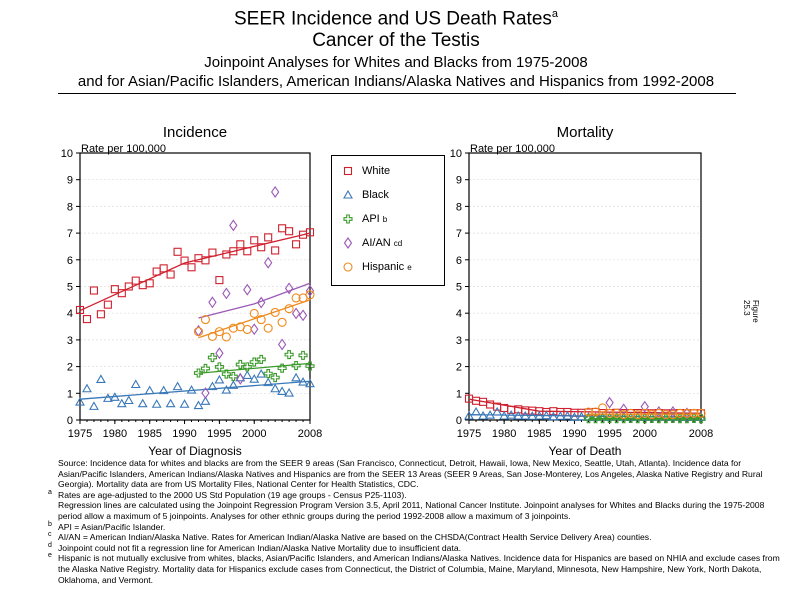 Image resolution: width=792 pixels, height=612 pixels. I want to click on y-tick-label: 8, so click(70, 207).